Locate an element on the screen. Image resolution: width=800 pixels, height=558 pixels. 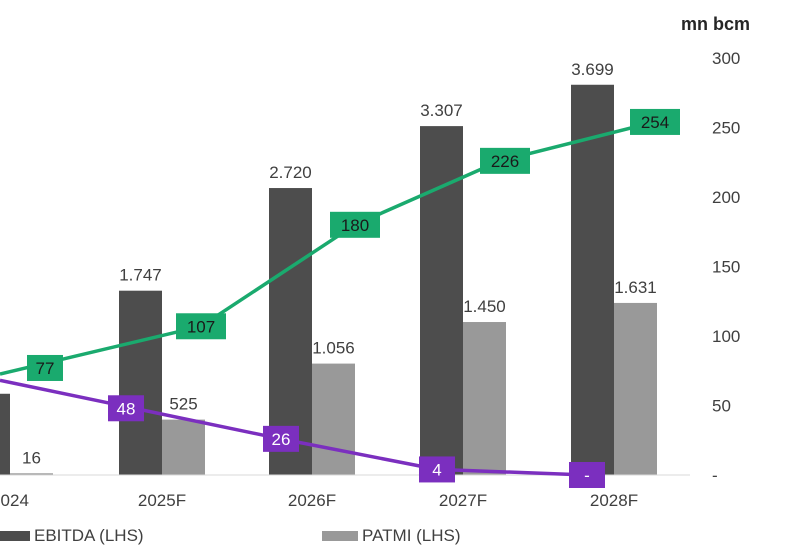
legend-swatch-patmi is located at coordinates (340, 536).